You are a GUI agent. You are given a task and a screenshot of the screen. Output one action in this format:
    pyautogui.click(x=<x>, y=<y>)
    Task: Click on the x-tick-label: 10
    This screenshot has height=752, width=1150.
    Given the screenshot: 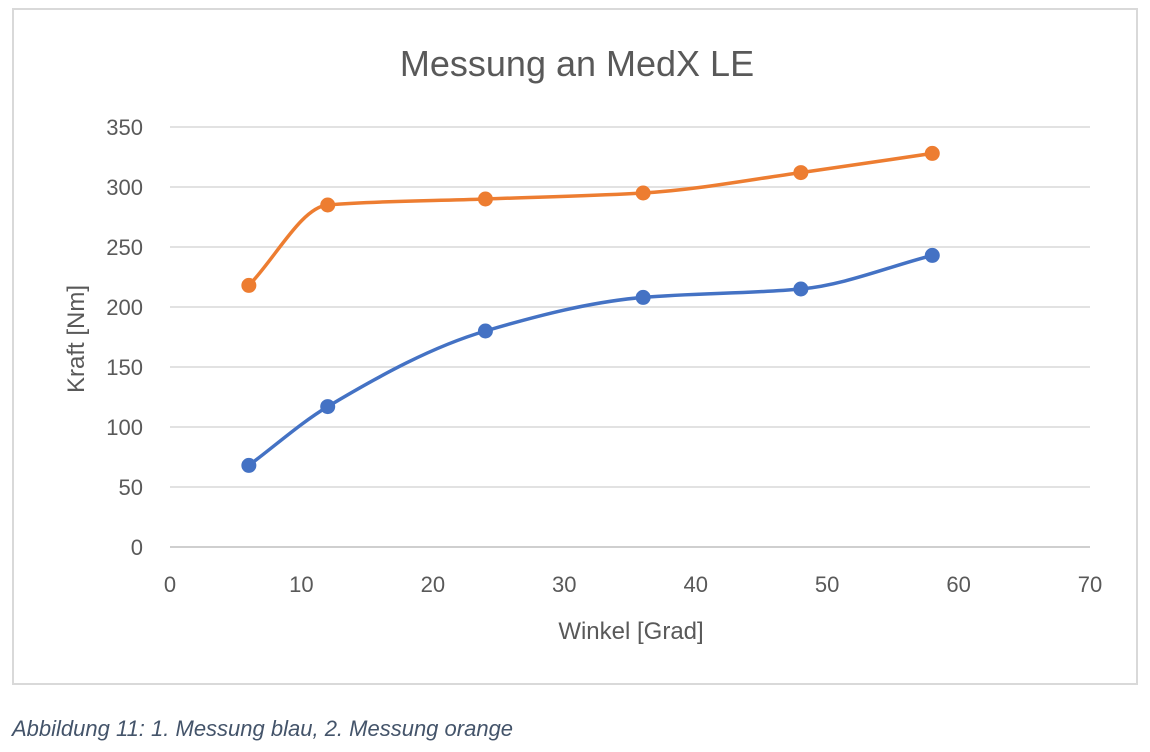 What is the action you would take?
    pyautogui.click(x=301, y=584)
    